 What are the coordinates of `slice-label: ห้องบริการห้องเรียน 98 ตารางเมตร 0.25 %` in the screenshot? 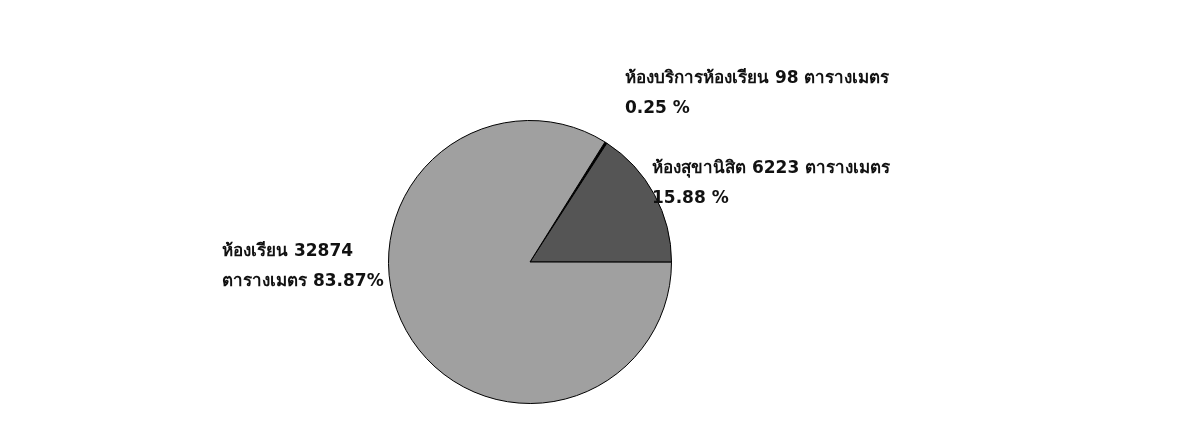 It's located at (758, 91).